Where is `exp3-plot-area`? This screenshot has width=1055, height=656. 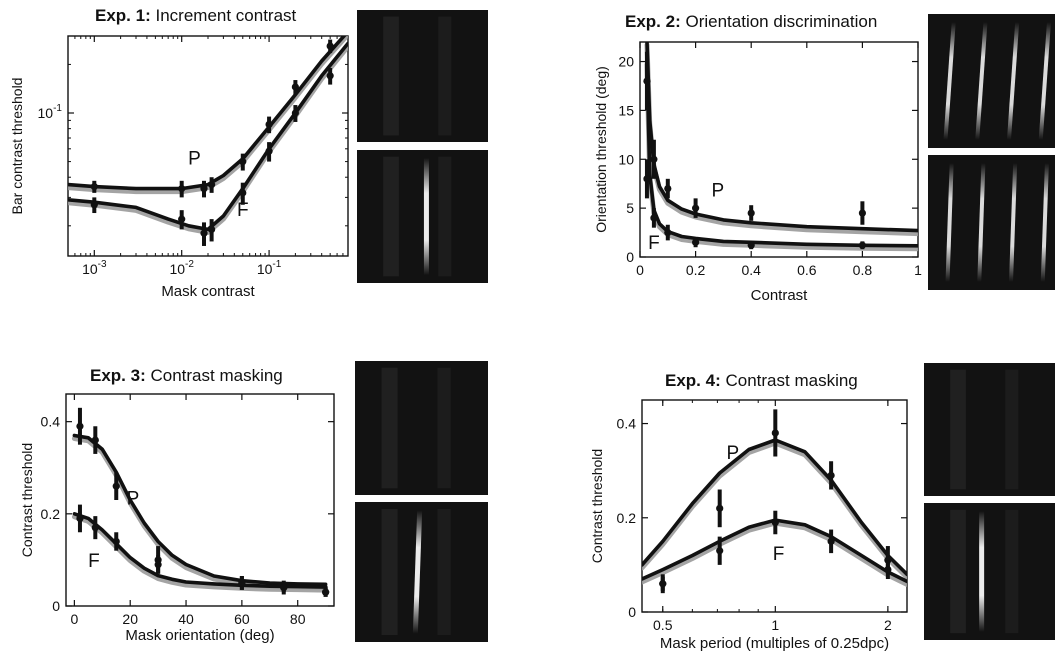 exp3-plot-area is located at coordinates (200, 502).